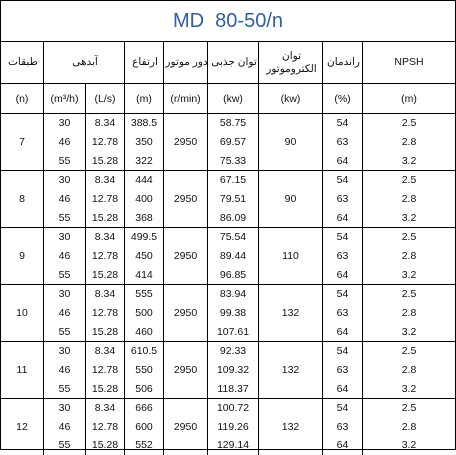 Image resolution: width=456 pixels, height=455 pixels. I want to click on data-row: 46 12.78 600 119.26 63 2.8, so click(228, 427).